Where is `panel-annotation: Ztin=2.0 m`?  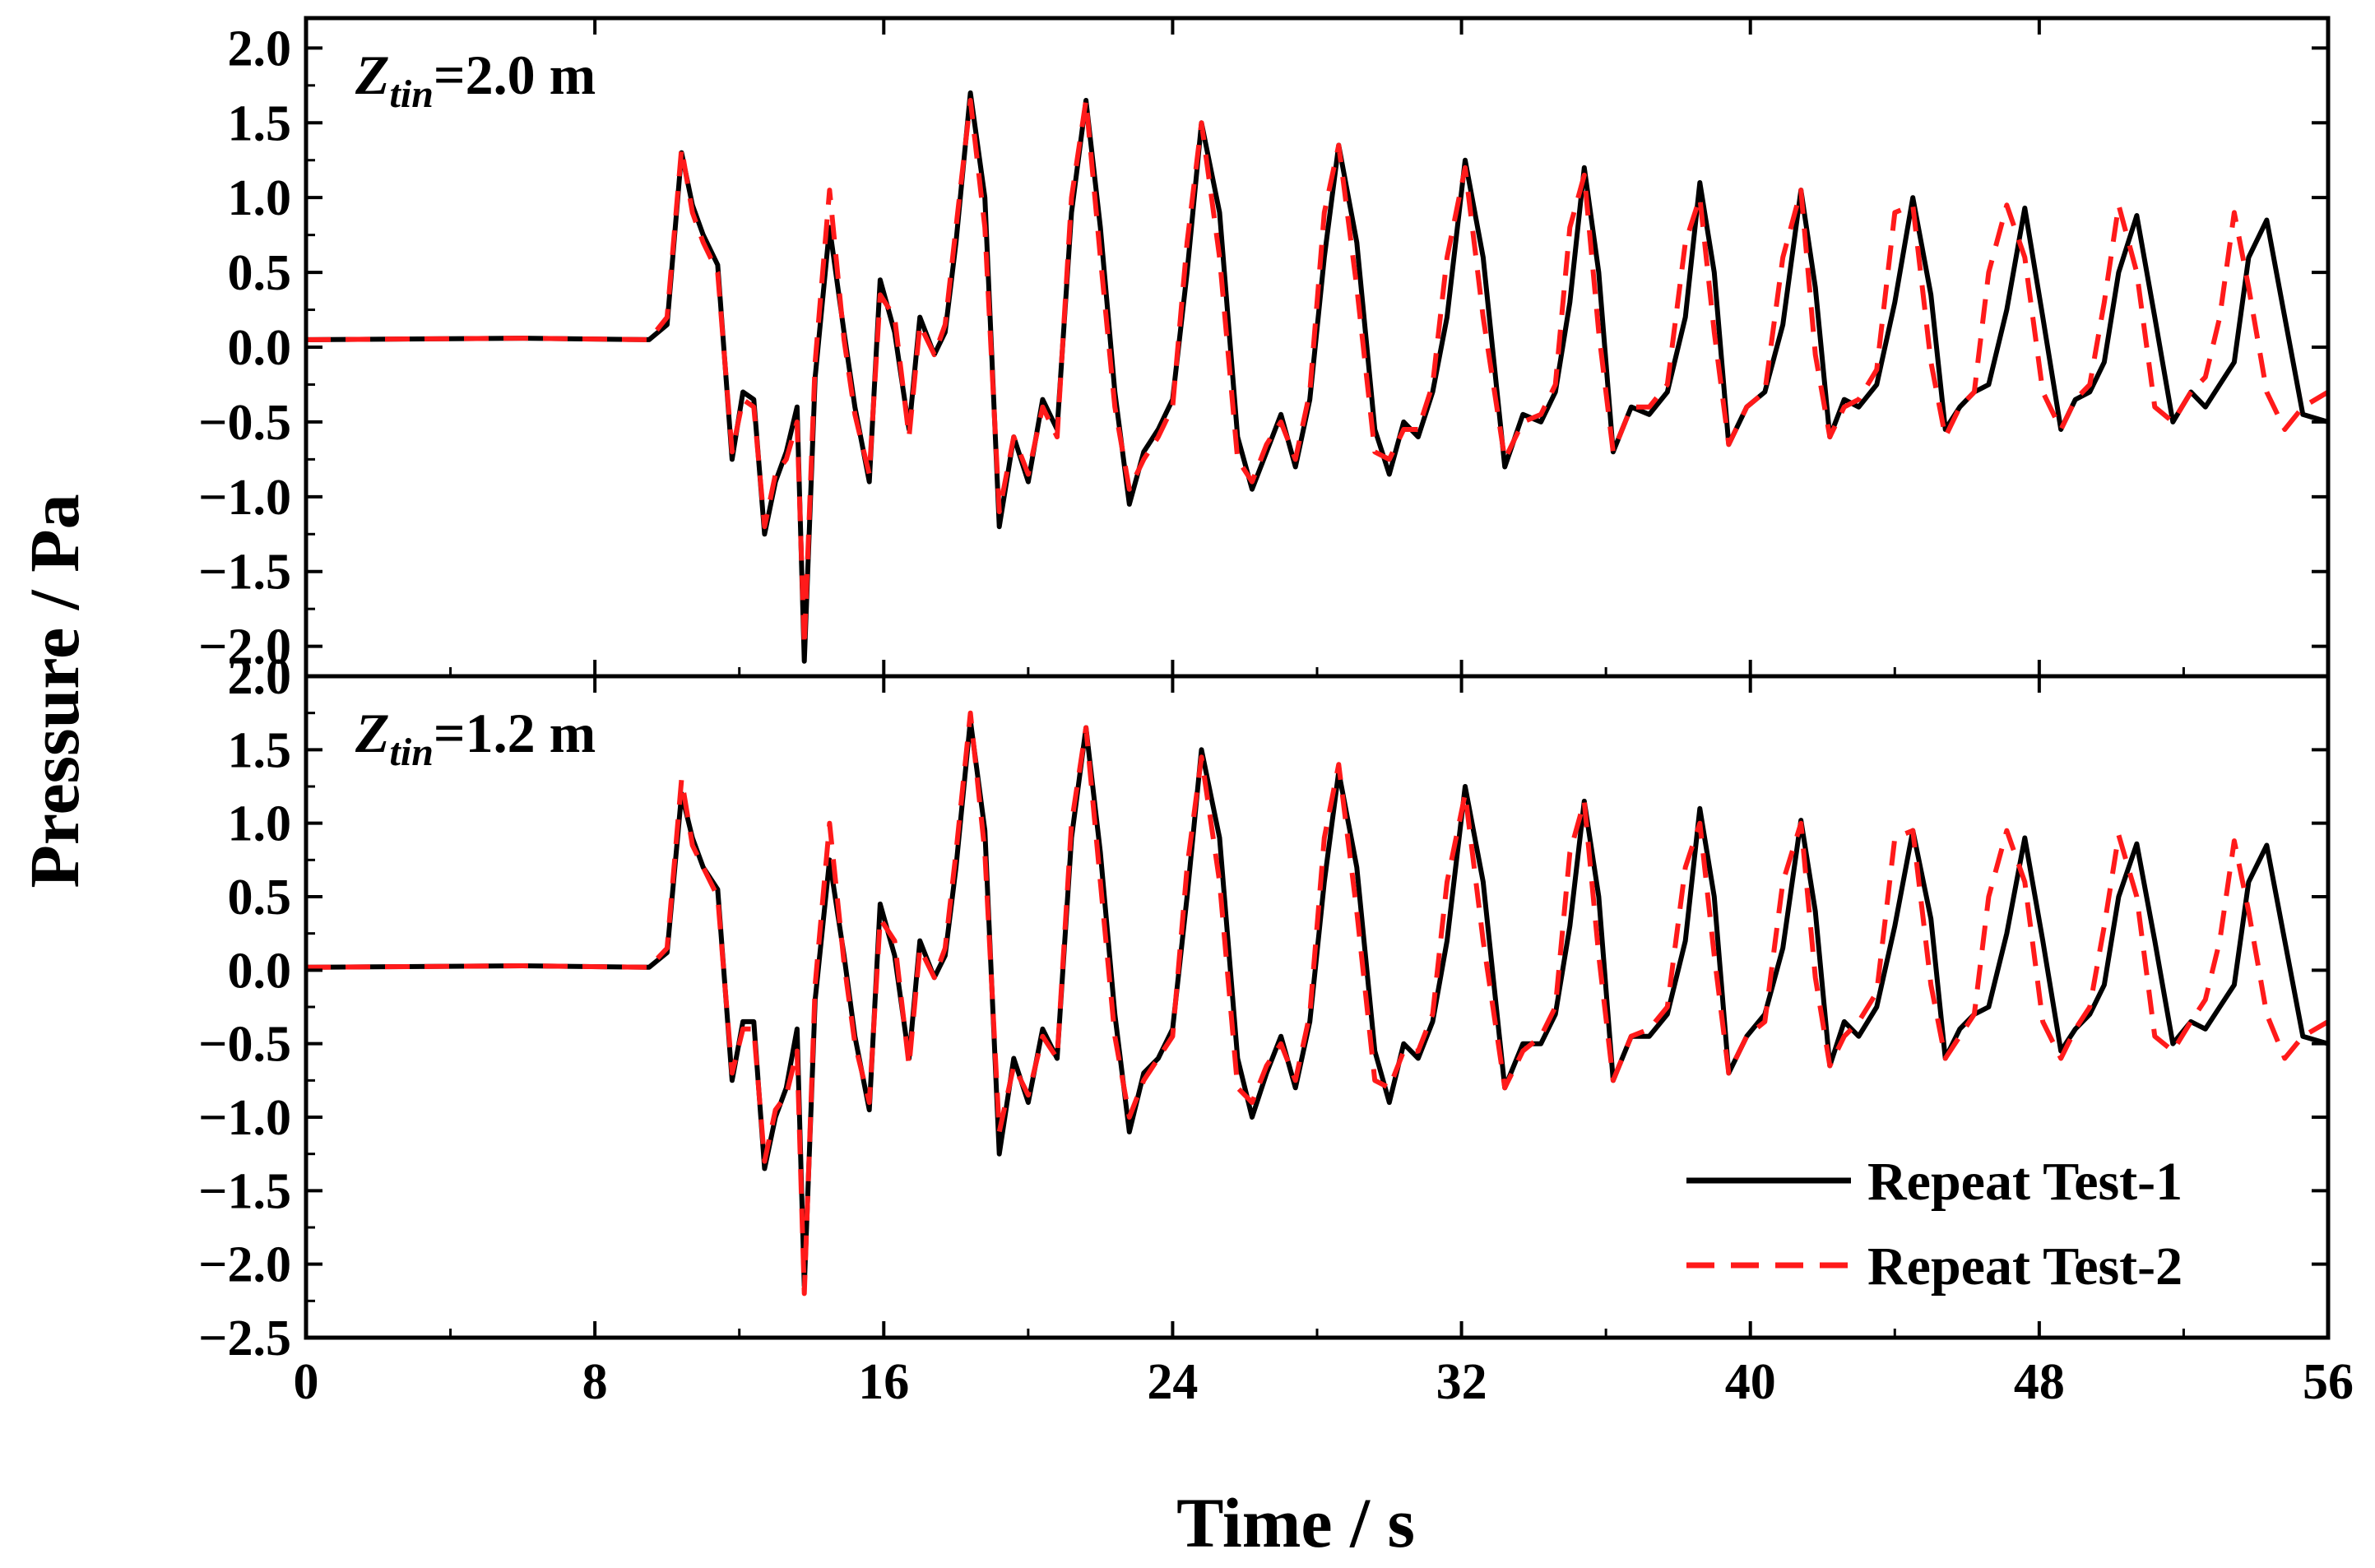 panel-annotation: Ztin=2.0 m is located at coordinates (476, 80).